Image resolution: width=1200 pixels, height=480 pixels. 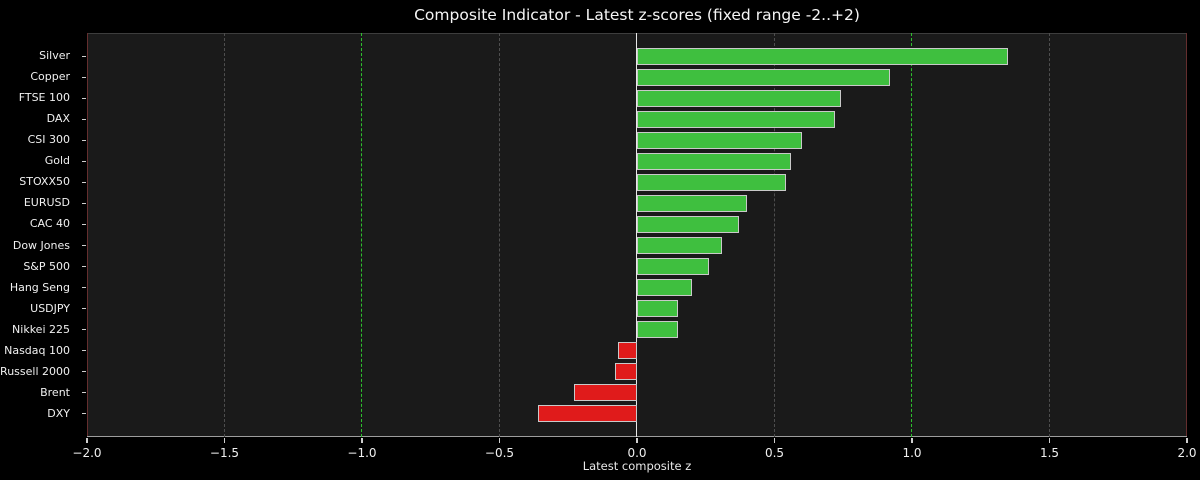 What do you see at coordinates (46, 203) in the screenshot?
I see `y-tick-label: EURUSD` at bounding box center [46, 203].